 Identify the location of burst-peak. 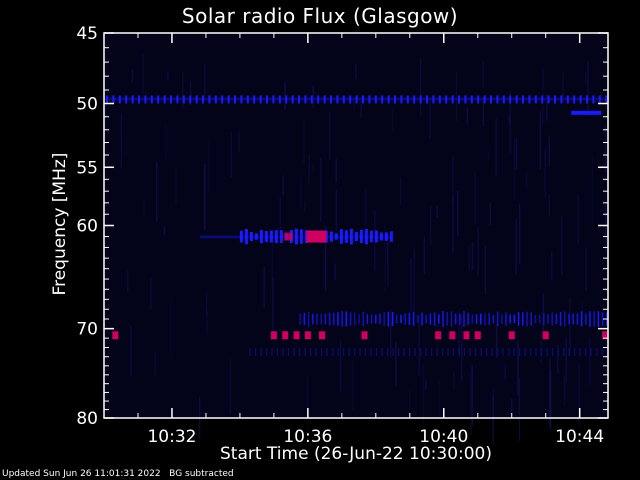
(288, 236).